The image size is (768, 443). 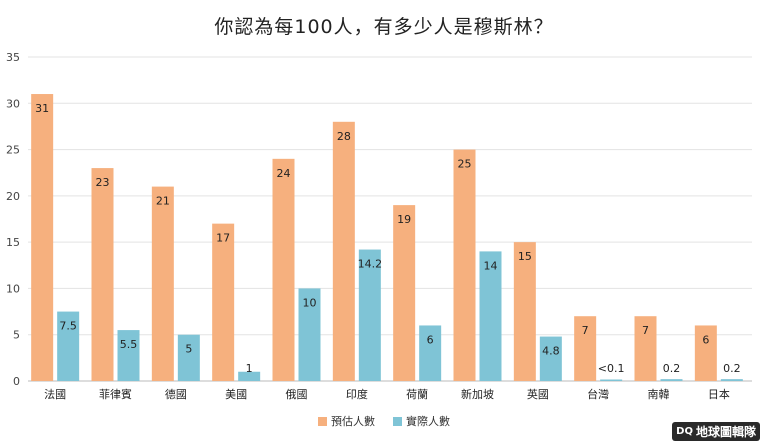 What do you see at coordinates (236, 394) in the screenshot?
I see `category-label: 美國` at bounding box center [236, 394].